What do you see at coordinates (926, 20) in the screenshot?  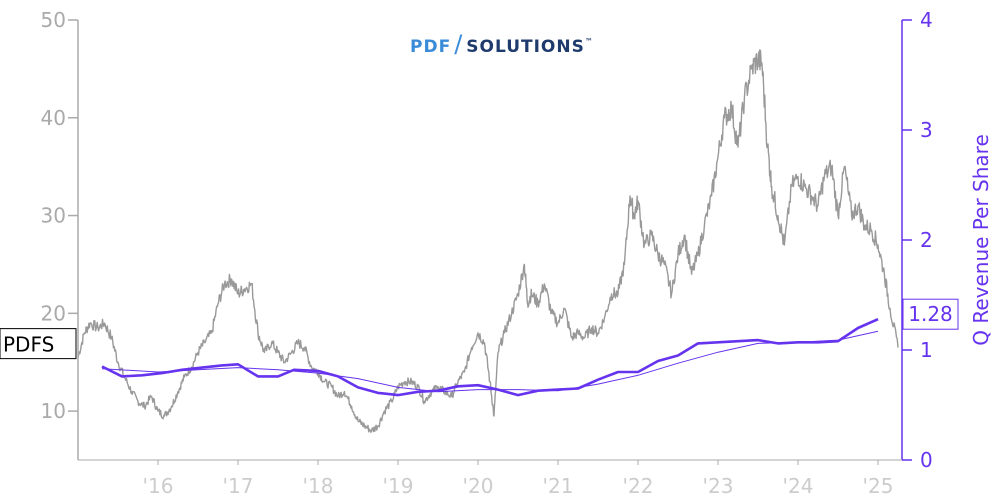 I see `right-axis-tick-label: 4` at bounding box center [926, 20].